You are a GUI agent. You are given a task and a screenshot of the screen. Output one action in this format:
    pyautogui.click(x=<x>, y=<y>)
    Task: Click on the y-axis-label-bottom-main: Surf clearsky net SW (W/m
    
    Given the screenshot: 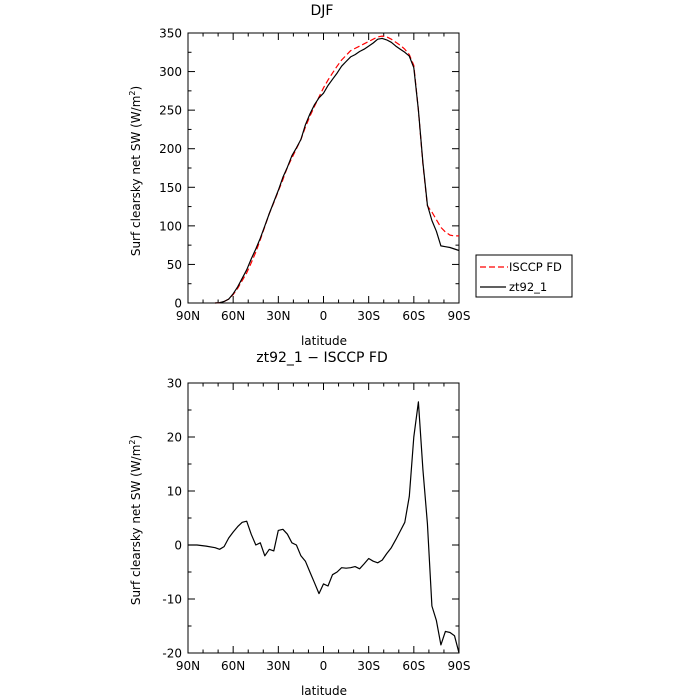 What is the action you would take?
    pyautogui.click(x=136, y=525)
    